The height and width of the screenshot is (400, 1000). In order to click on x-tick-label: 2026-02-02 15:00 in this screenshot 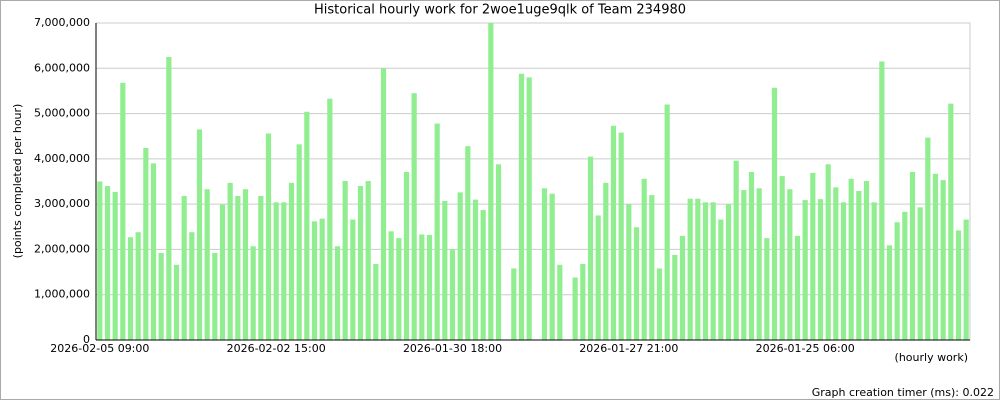, I will do `click(276, 348)`.